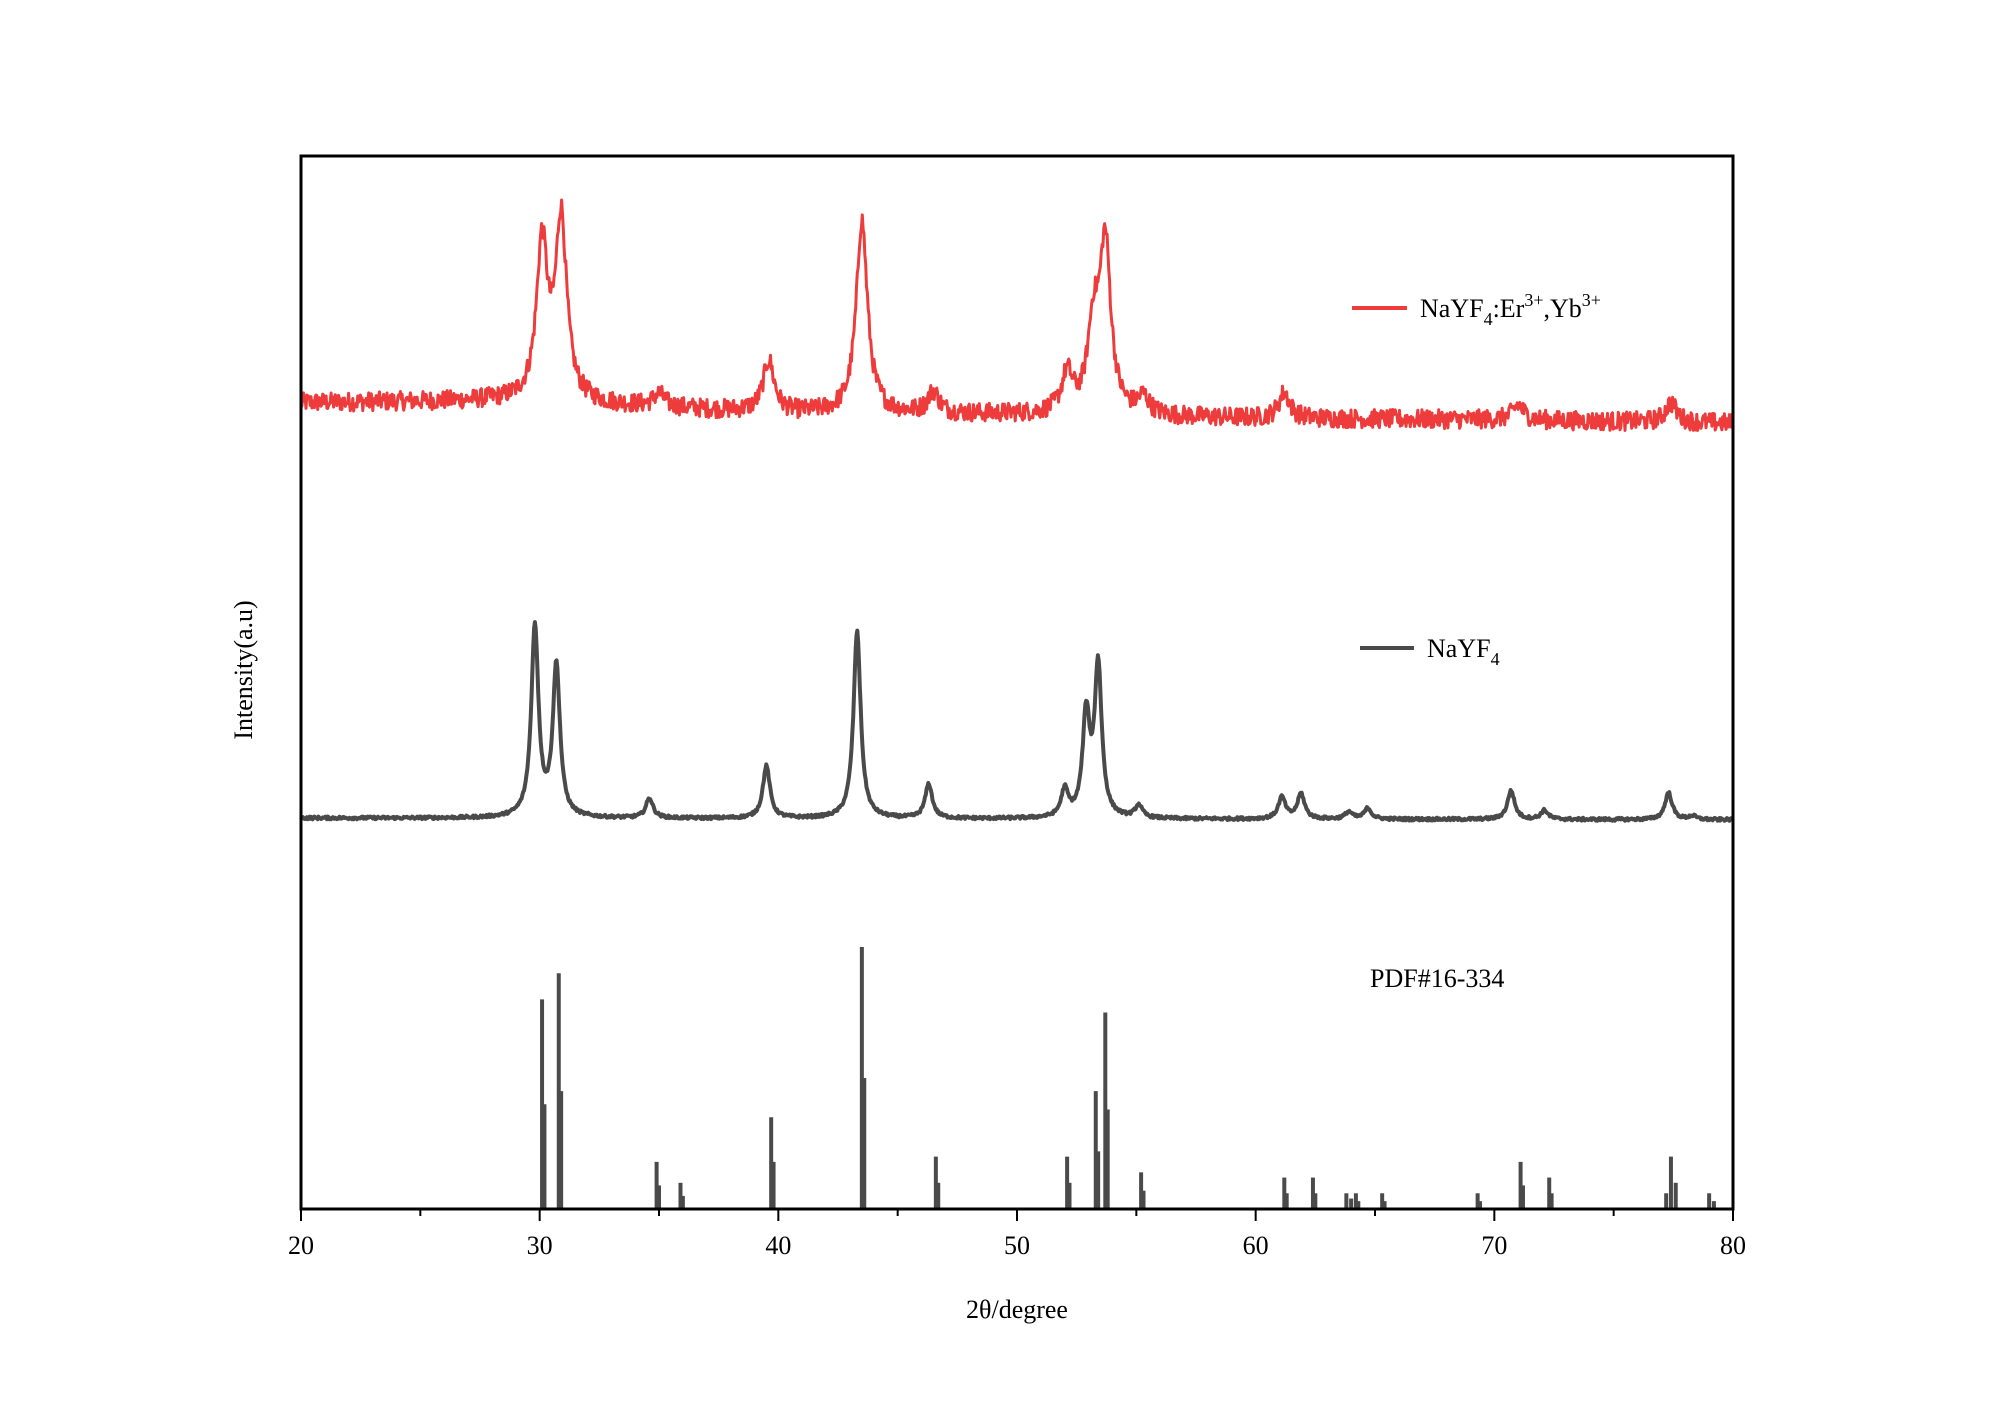 This screenshot has height=1404, width=2000. I want to click on x-tick-label: 70, so click(1494, 1245).